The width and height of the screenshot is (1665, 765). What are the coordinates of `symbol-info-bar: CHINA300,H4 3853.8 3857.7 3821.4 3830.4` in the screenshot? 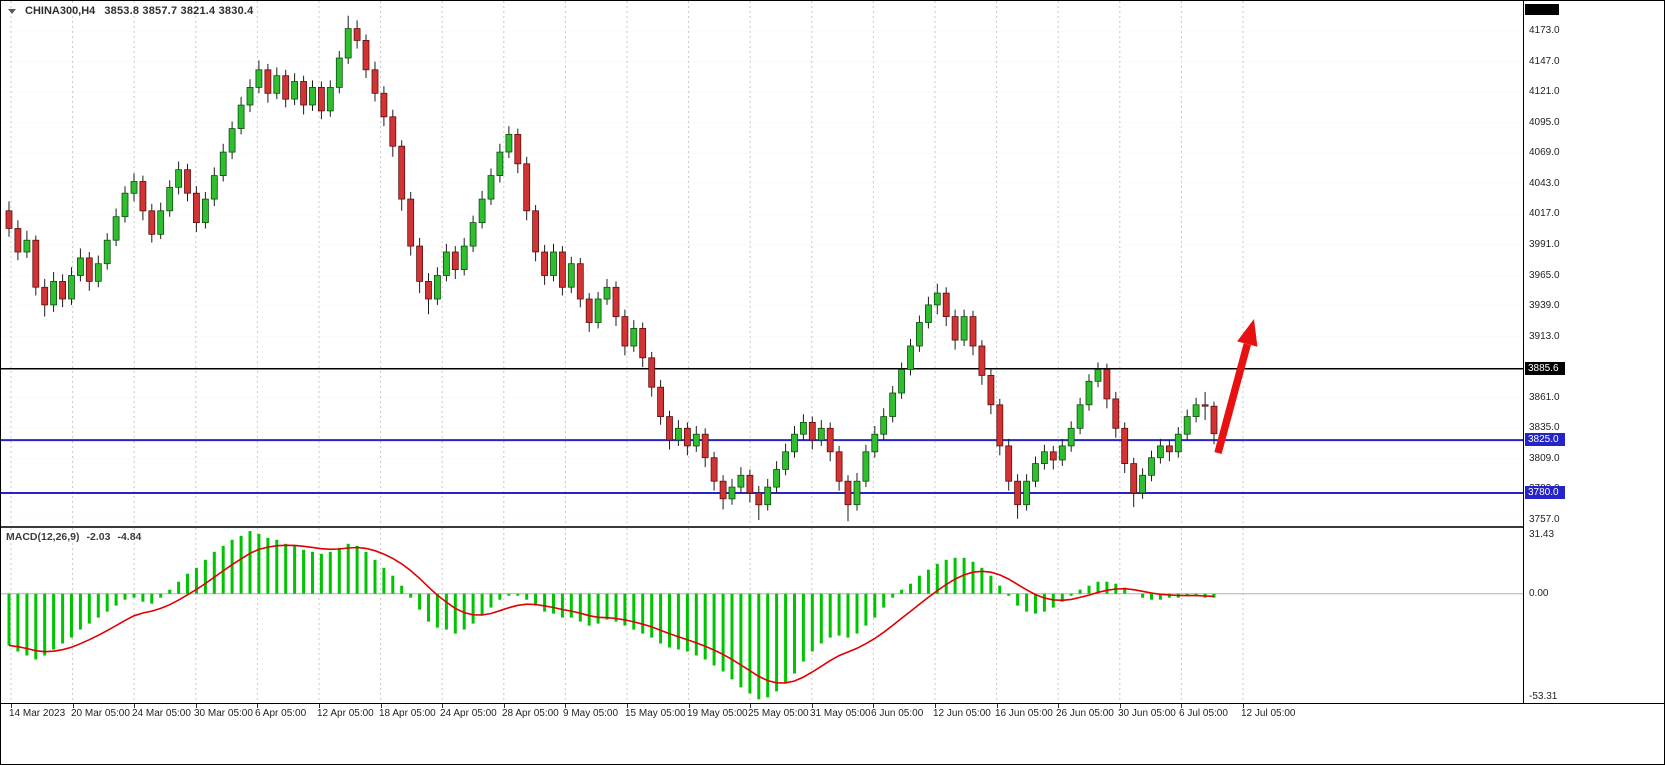 It's located at (130, 11).